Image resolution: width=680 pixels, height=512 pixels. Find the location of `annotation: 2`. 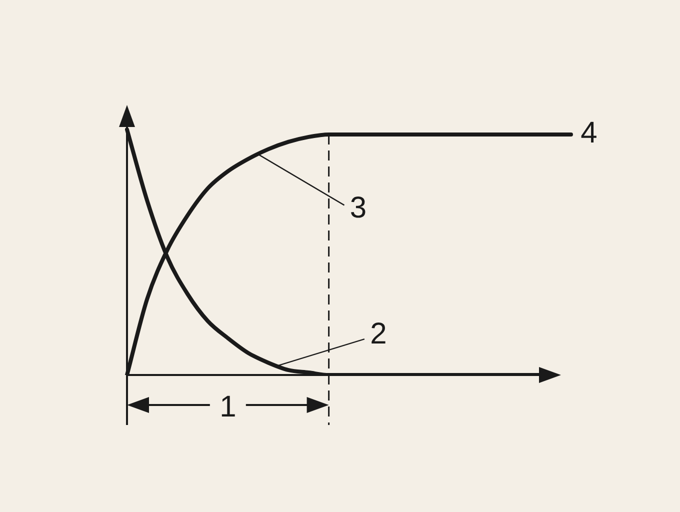

annotation: 2 is located at coordinates (378, 333).